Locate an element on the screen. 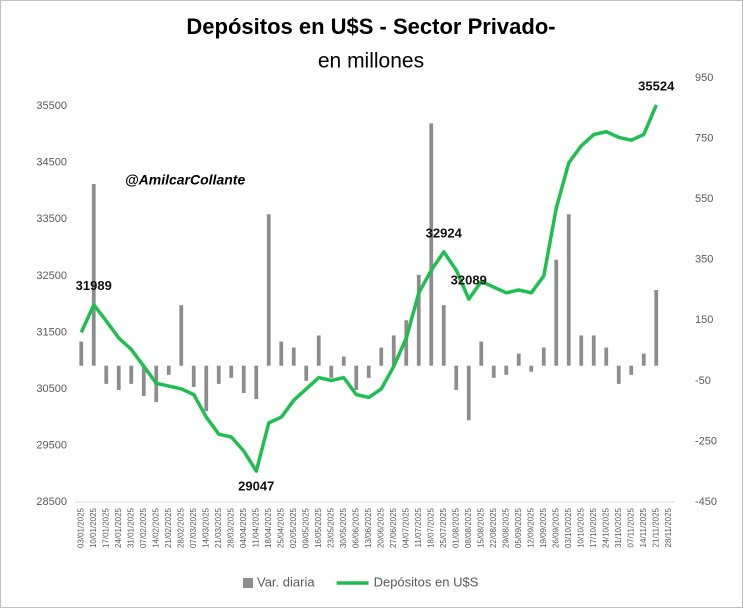 The height and width of the screenshot is (608, 743). x-tick-label: 21/03/2025 is located at coordinates (218, 527).